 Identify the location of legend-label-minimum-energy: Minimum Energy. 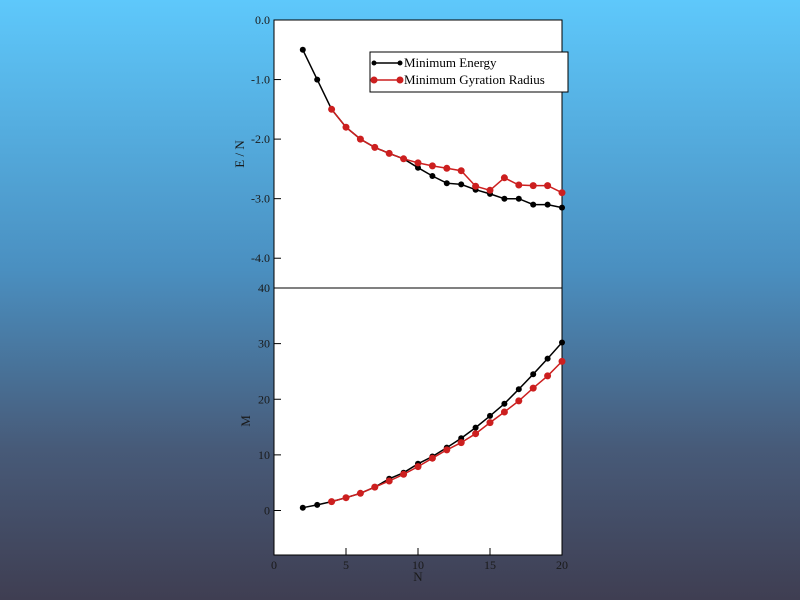
(450, 62).